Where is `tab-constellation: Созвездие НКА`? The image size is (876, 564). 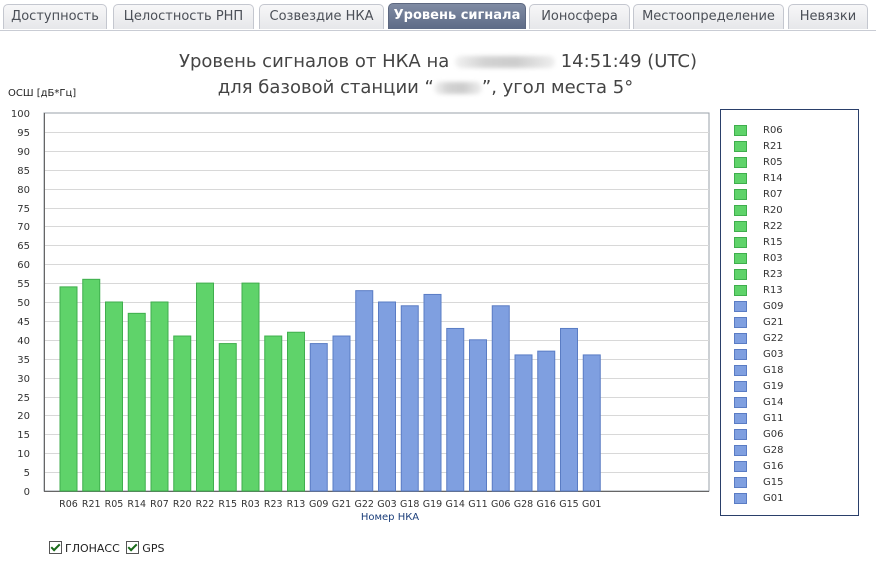
tab-constellation: Созвездие НКА is located at coordinates (321, 16).